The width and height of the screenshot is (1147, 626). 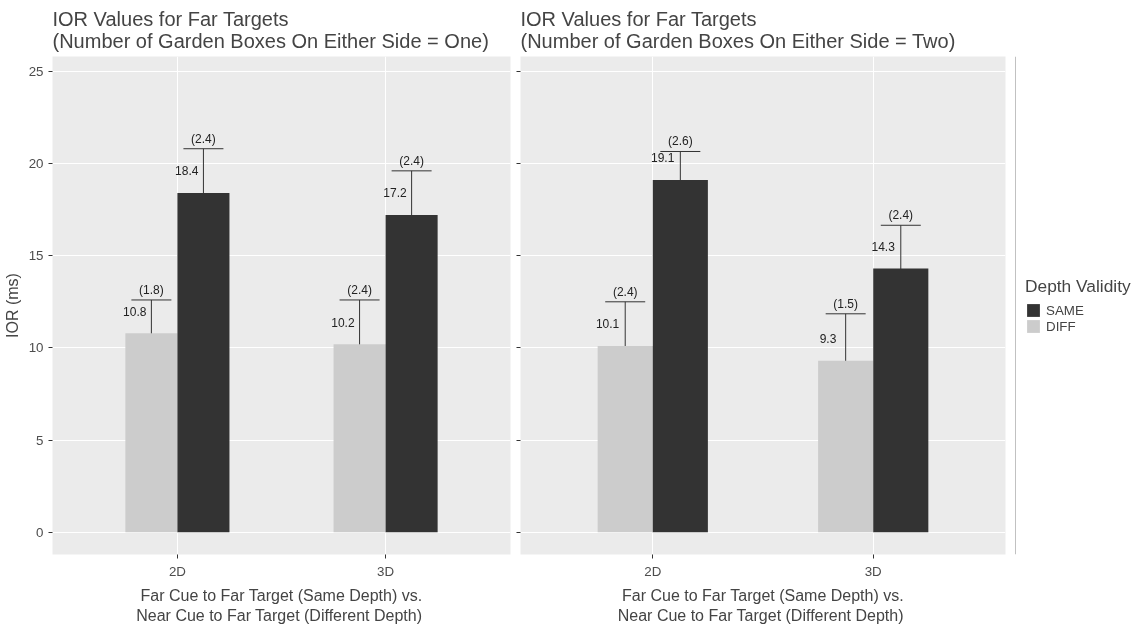 What do you see at coordinates (883, 246) in the screenshot?
I see `data-label: 14.3` at bounding box center [883, 246].